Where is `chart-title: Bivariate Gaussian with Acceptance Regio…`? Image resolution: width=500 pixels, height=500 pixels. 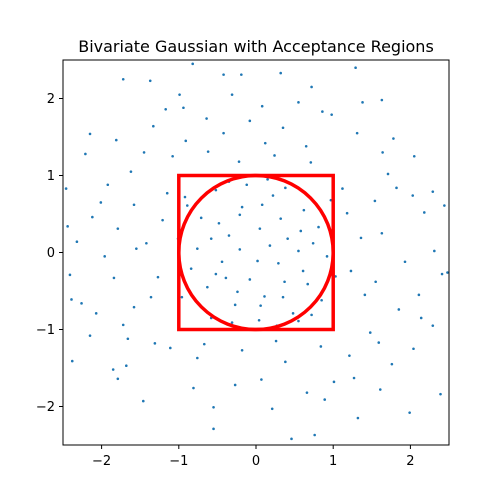
chart-title: Bivariate Gaussian with Acceptance Regio… is located at coordinates (256, 46).